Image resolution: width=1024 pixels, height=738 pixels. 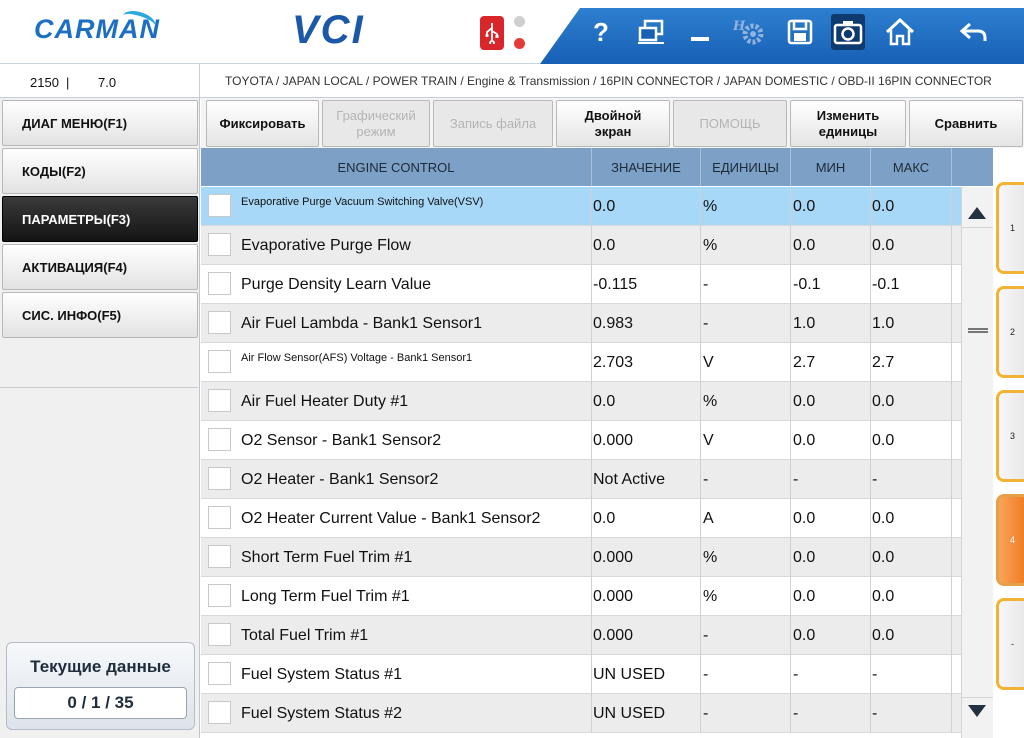 What do you see at coordinates (100, 219) in the screenshot?
I see `sidebar-item-parameters: ПАРАМЕТРЫ(F3)` at bounding box center [100, 219].